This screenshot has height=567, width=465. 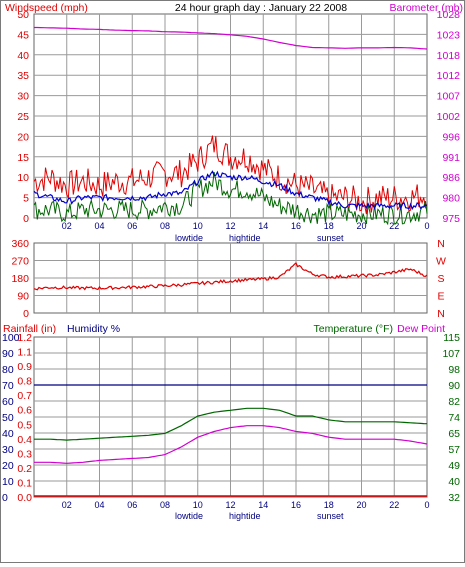 I want to click on rain-ytick-0.1: 0.1, so click(x=24, y=483).